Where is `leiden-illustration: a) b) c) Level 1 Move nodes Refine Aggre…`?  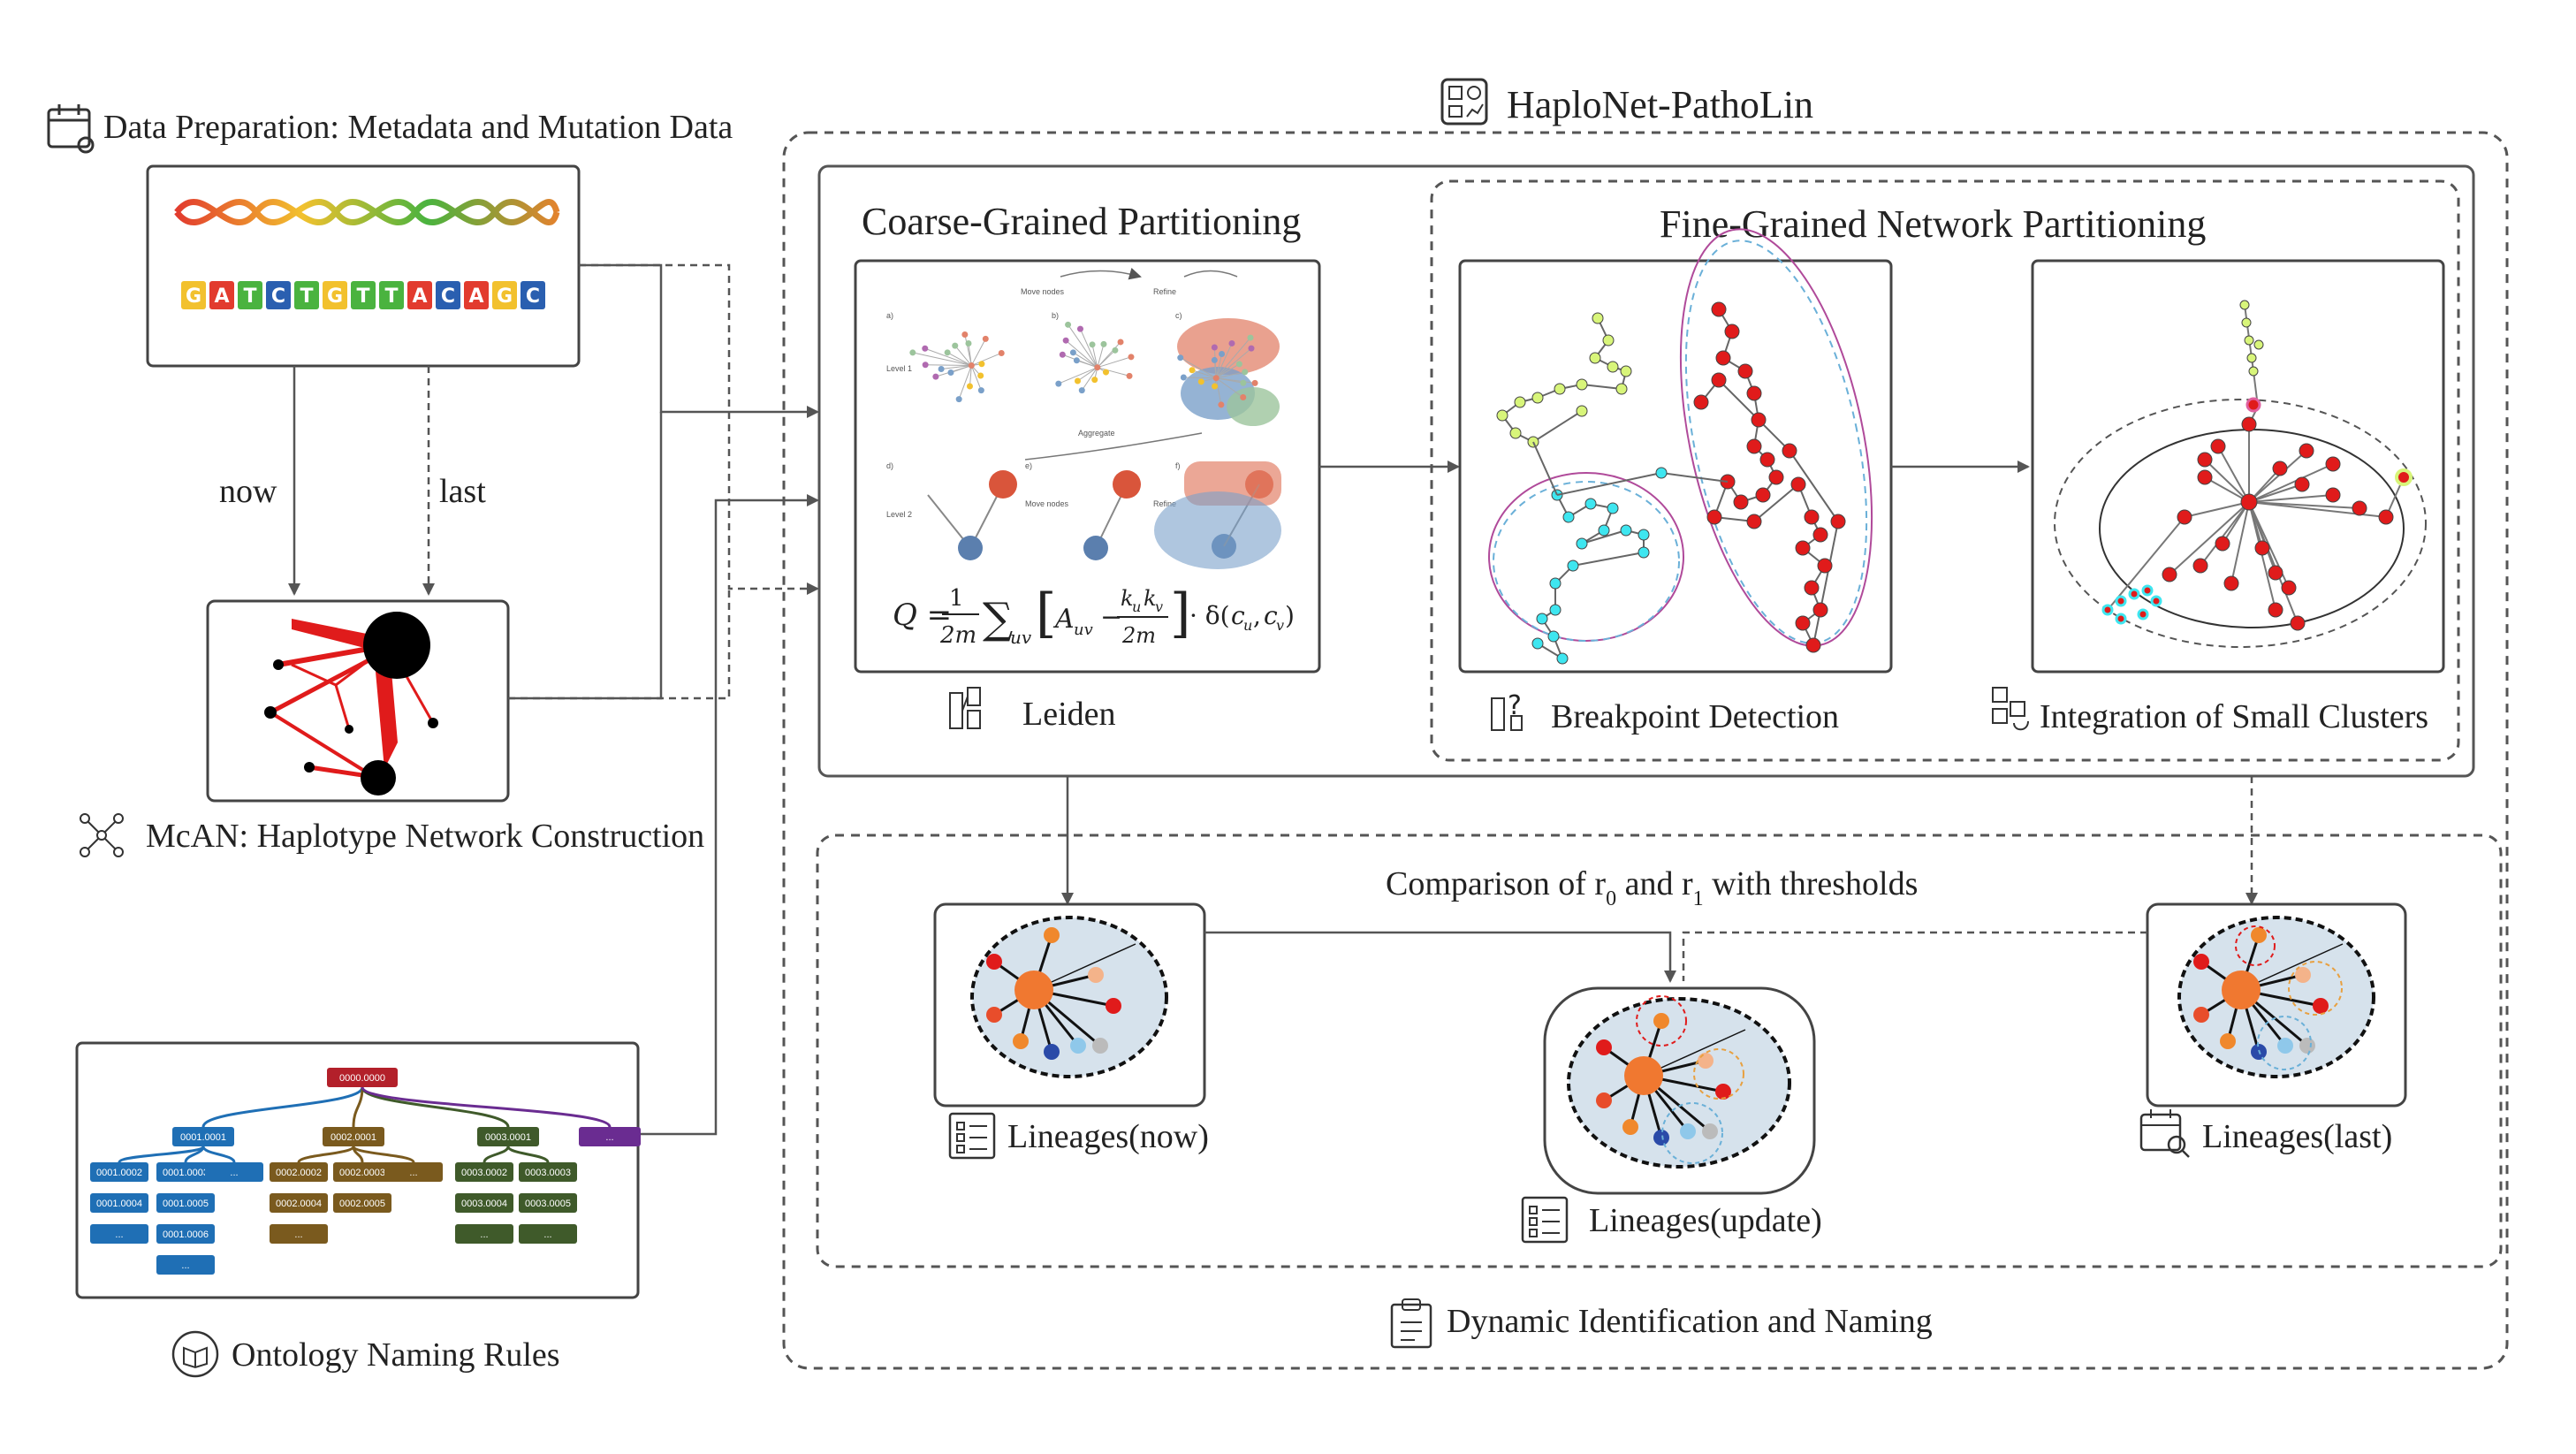
leiden-illustration: a) b) c) Level 1 Move nodes Refine Aggre… is located at coordinates (1083, 418).